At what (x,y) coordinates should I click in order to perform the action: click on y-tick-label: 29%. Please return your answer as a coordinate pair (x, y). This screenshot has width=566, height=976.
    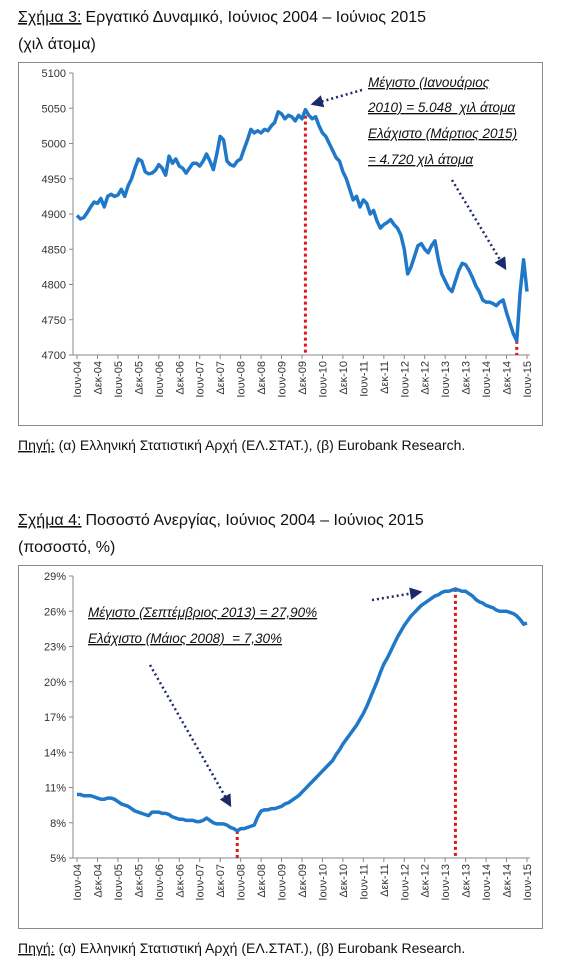
    Looking at the image, I should click on (55, 577).